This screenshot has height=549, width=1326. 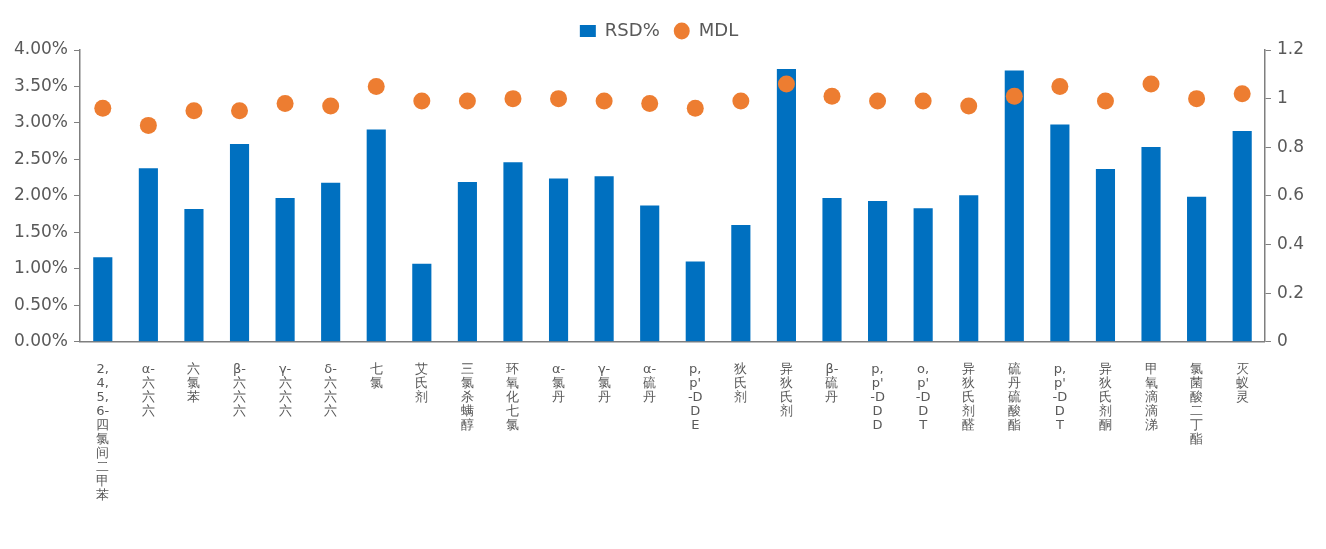 I want to click on x-tick-label: α-六六六, so click(x=148, y=389).